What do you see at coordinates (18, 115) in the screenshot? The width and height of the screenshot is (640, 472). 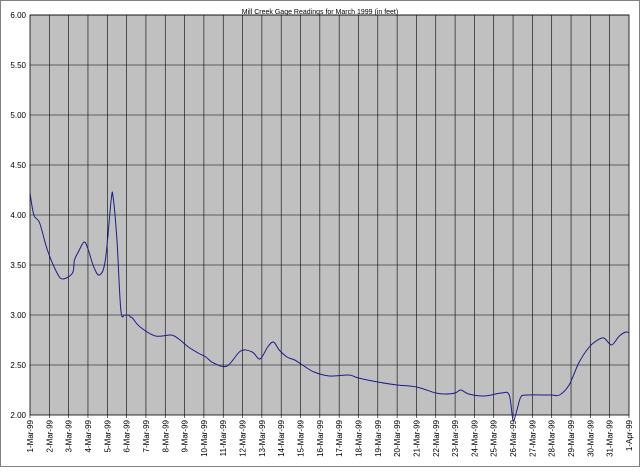 I see `y-tick-label: 5.00` at bounding box center [18, 115].